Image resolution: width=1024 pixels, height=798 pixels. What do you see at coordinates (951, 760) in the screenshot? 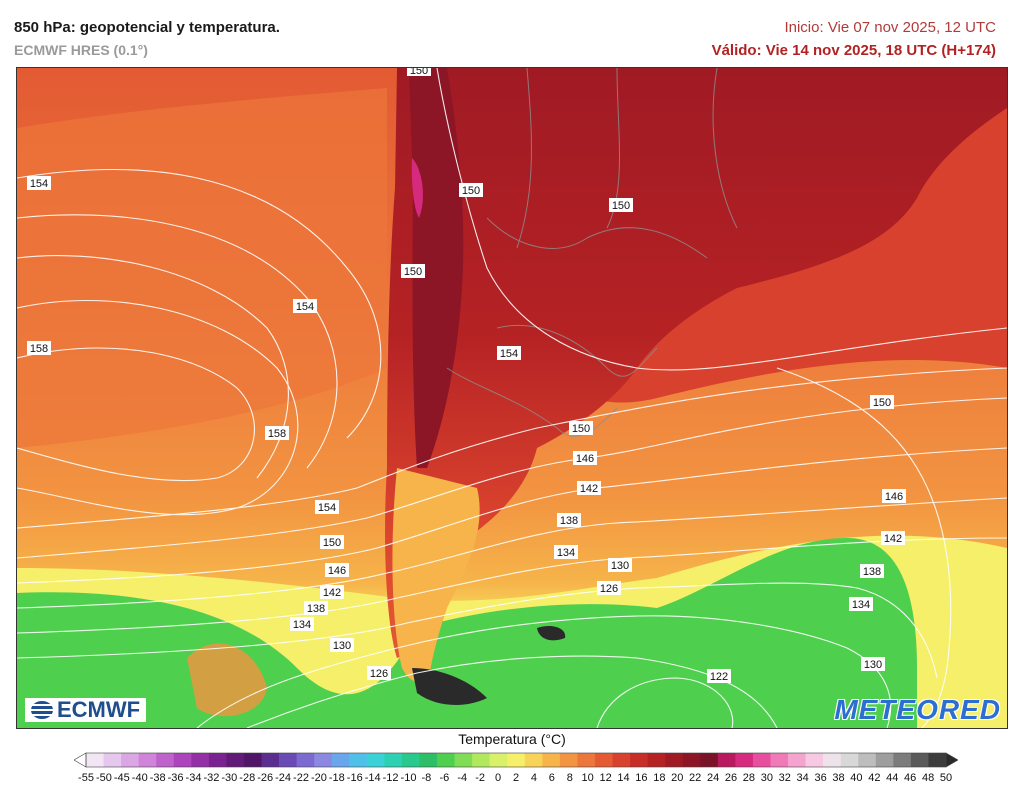
I see `colorbar-max-arrow` at bounding box center [951, 760].